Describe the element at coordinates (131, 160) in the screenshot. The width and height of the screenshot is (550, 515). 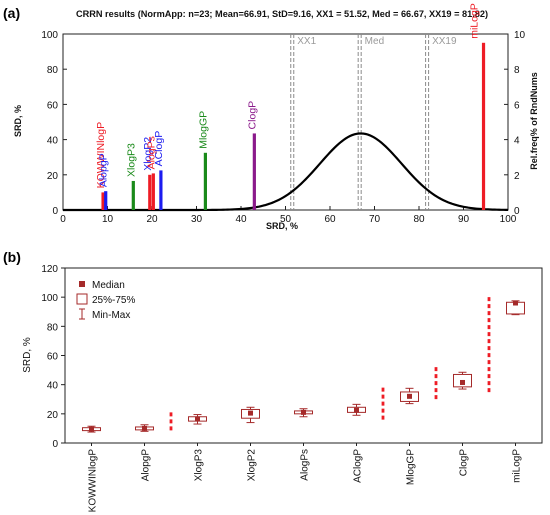
I see `bar-label-xlogp3: XlogP3` at that location.